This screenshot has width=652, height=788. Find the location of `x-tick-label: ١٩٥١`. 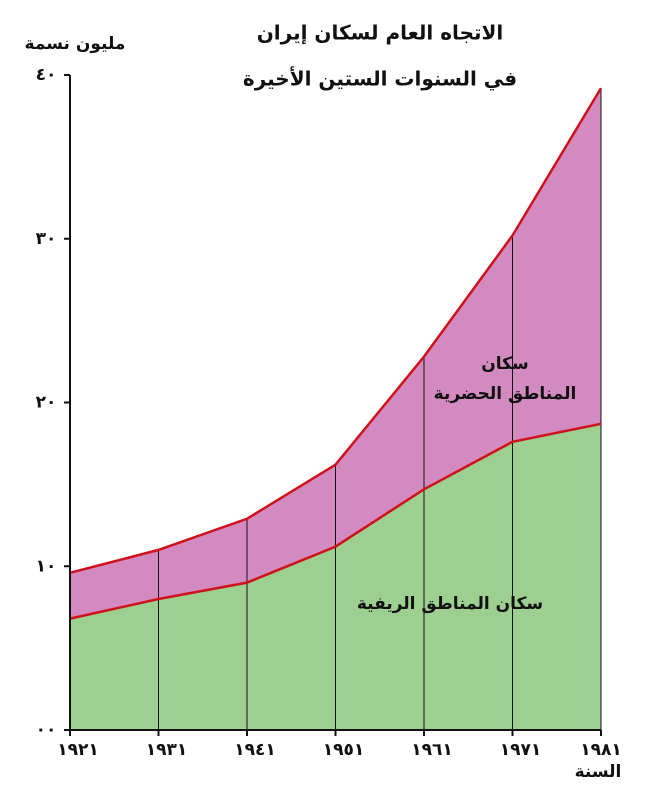

x-tick-label: ١٩٥١ is located at coordinates (344, 750).